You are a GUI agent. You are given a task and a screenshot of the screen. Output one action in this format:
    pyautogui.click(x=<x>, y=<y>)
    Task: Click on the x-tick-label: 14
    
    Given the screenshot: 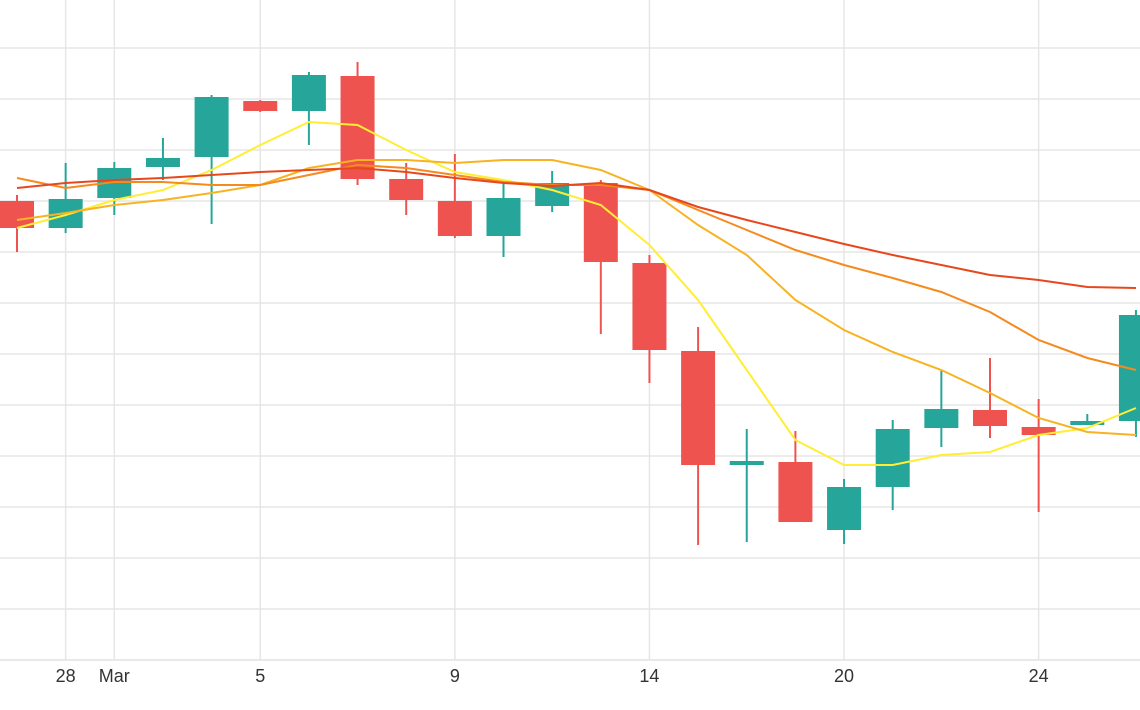 What is the action you would take?
    pyautogui.click(x=649, y=676)
    